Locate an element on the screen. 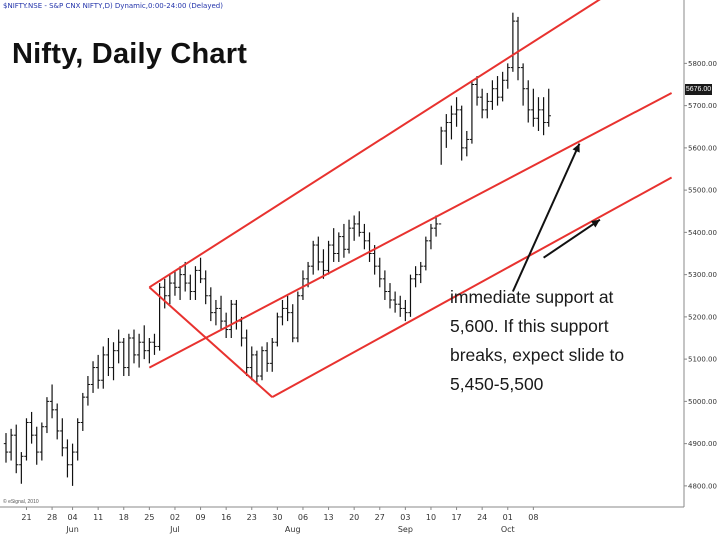 The image size is (720, 540). time-tick-label: 04 is located at coordinates (72, 517).